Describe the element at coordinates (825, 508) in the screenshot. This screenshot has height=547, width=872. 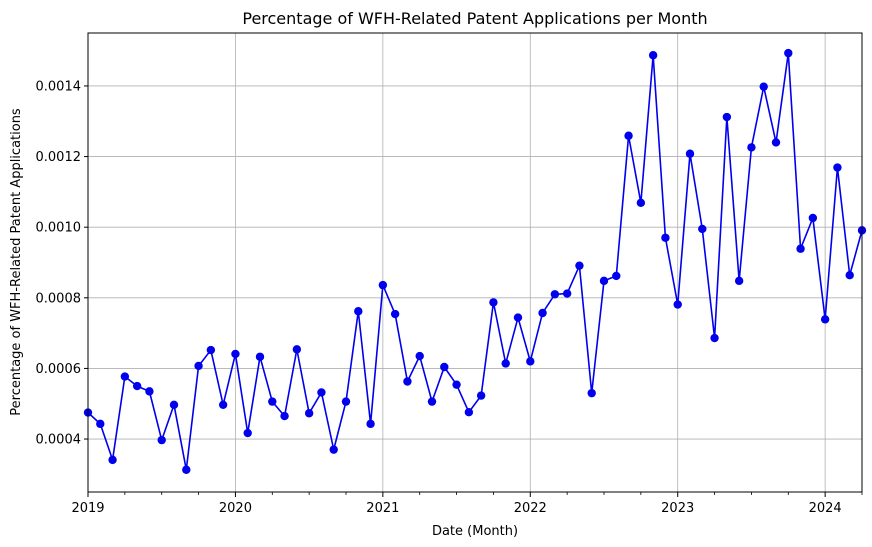
I see `x-tick-label: 2024` at that location.